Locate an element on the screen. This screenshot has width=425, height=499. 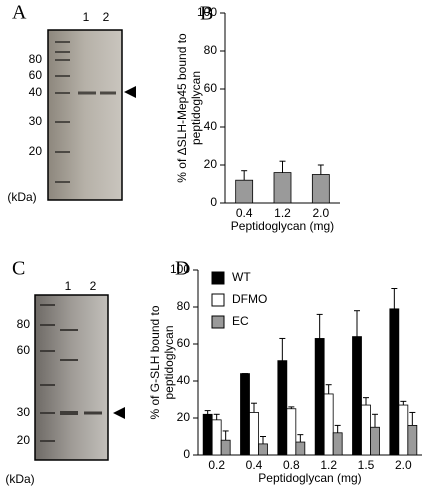
panel-label: C is located at coordinates (18, 269).